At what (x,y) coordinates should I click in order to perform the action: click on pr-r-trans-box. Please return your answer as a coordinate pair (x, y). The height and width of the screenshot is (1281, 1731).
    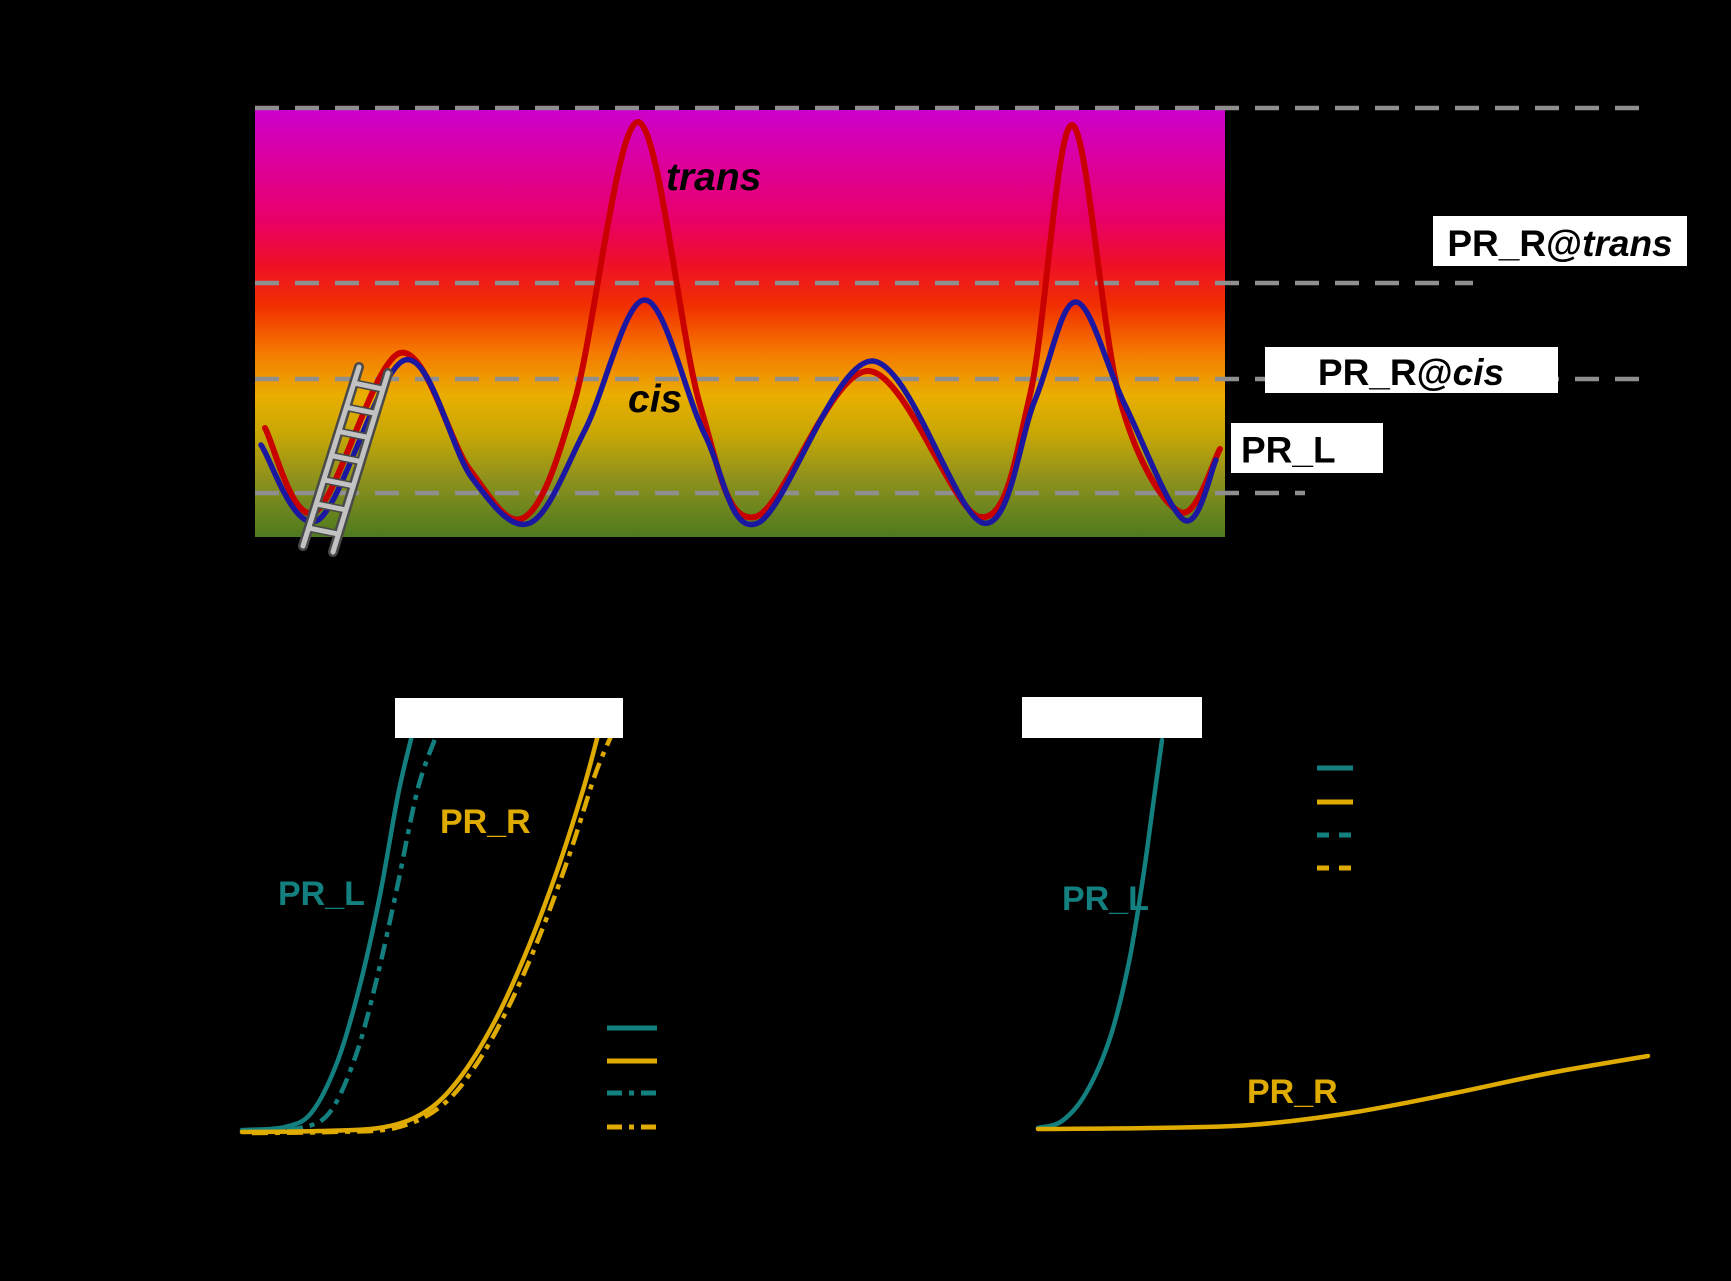
    Looking at the image, I should click on (1560, 241).